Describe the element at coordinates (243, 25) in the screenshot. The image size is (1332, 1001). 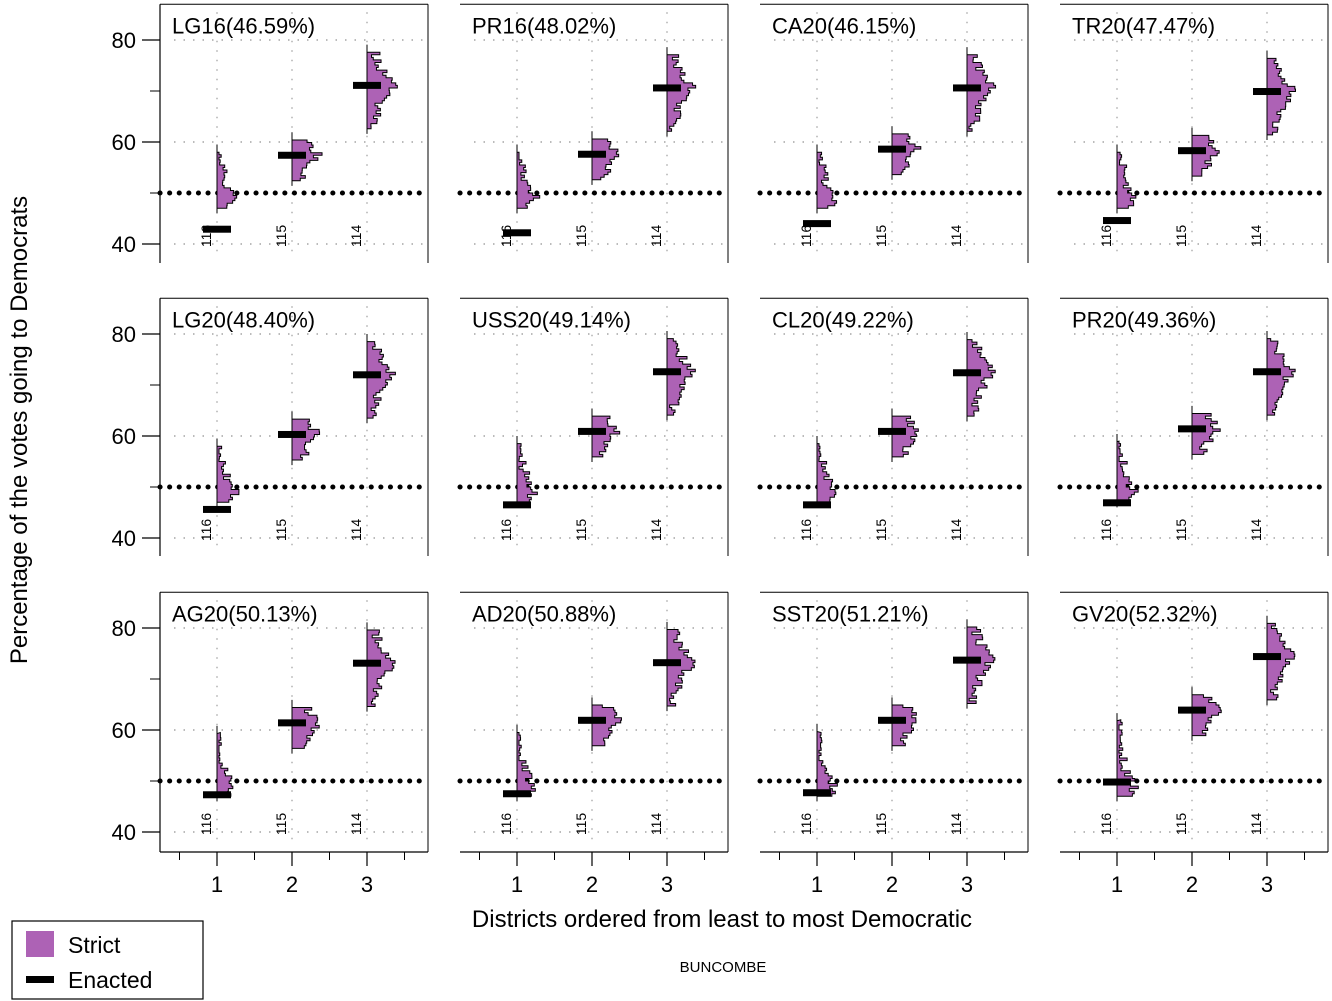
I see `panel-title: LG16(46.59%)` at that location.